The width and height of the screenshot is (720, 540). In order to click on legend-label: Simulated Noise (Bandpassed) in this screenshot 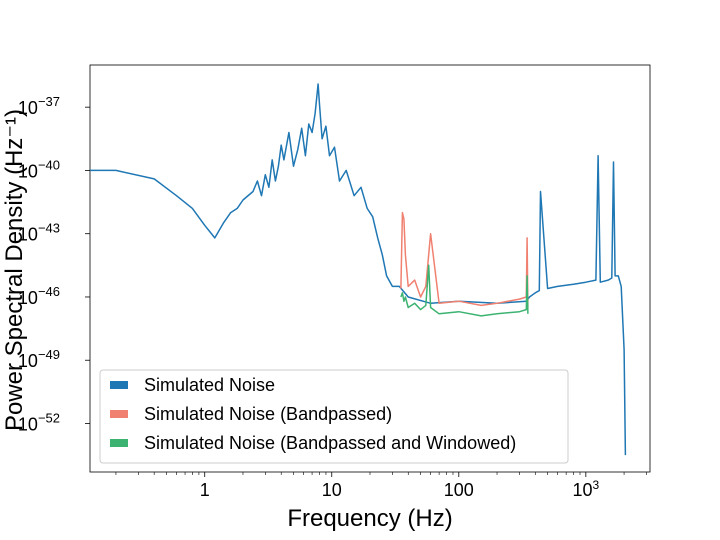, I will do `click(268, 414)`.